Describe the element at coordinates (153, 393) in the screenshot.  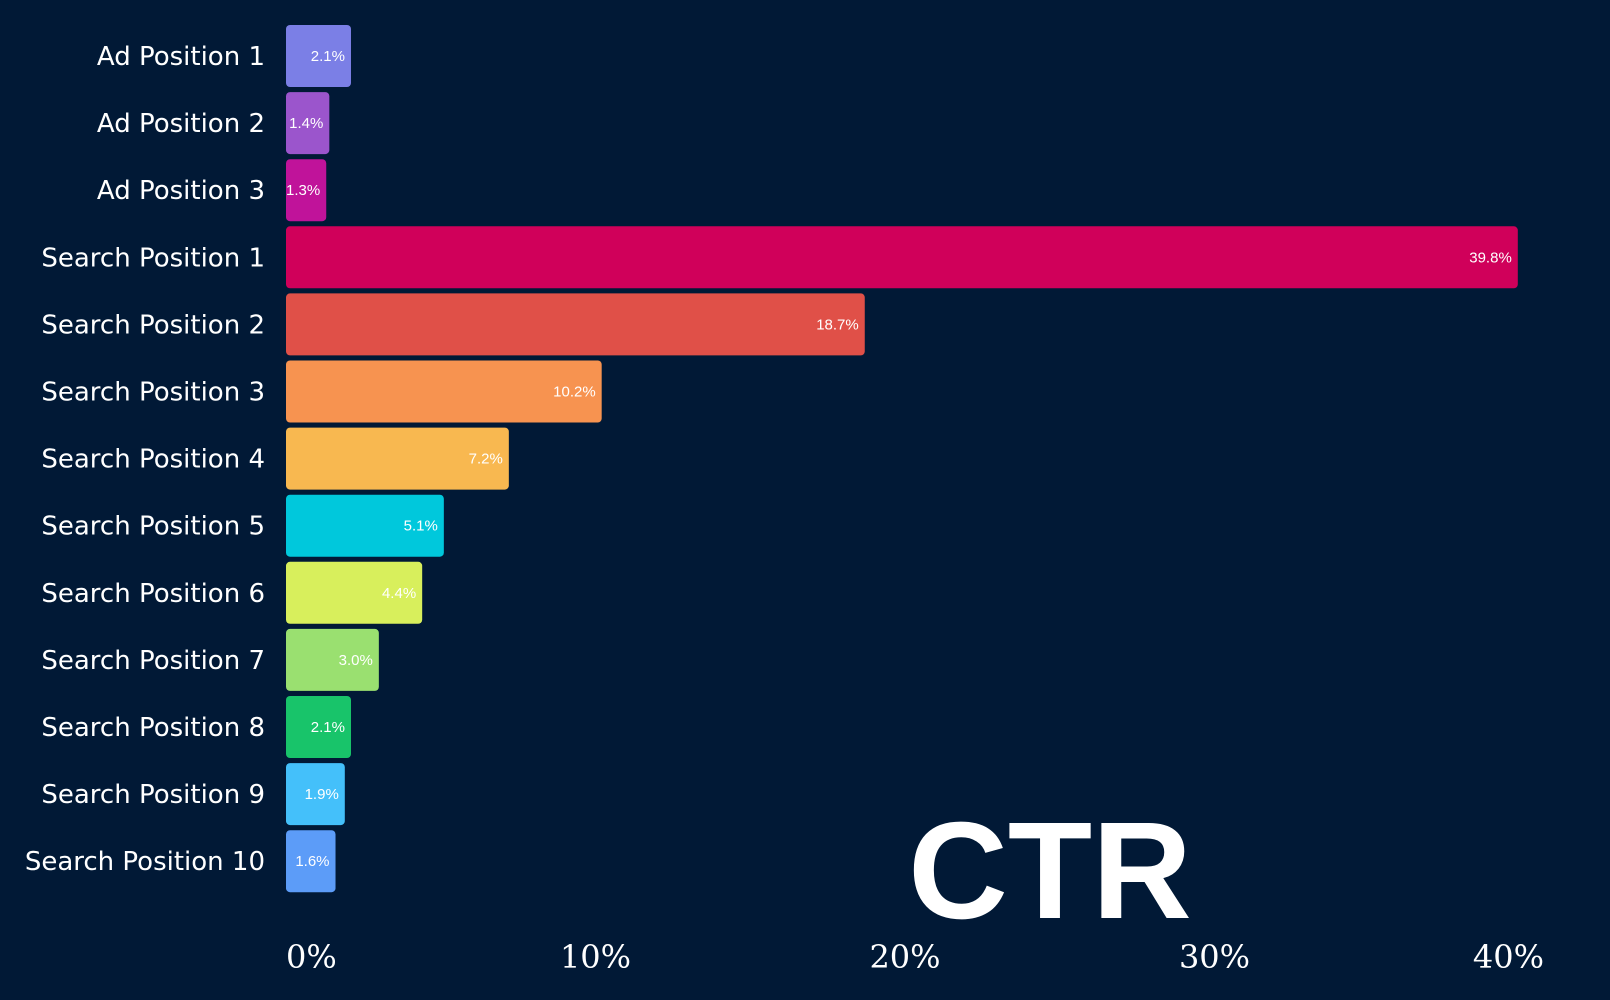
I see `category-label: Search Position 3` at that location.